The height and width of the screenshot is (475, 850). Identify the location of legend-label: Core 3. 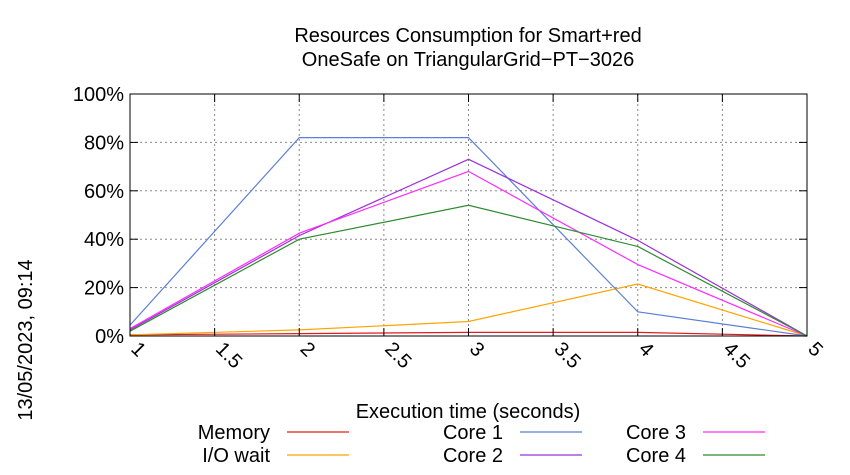
(656, 433).